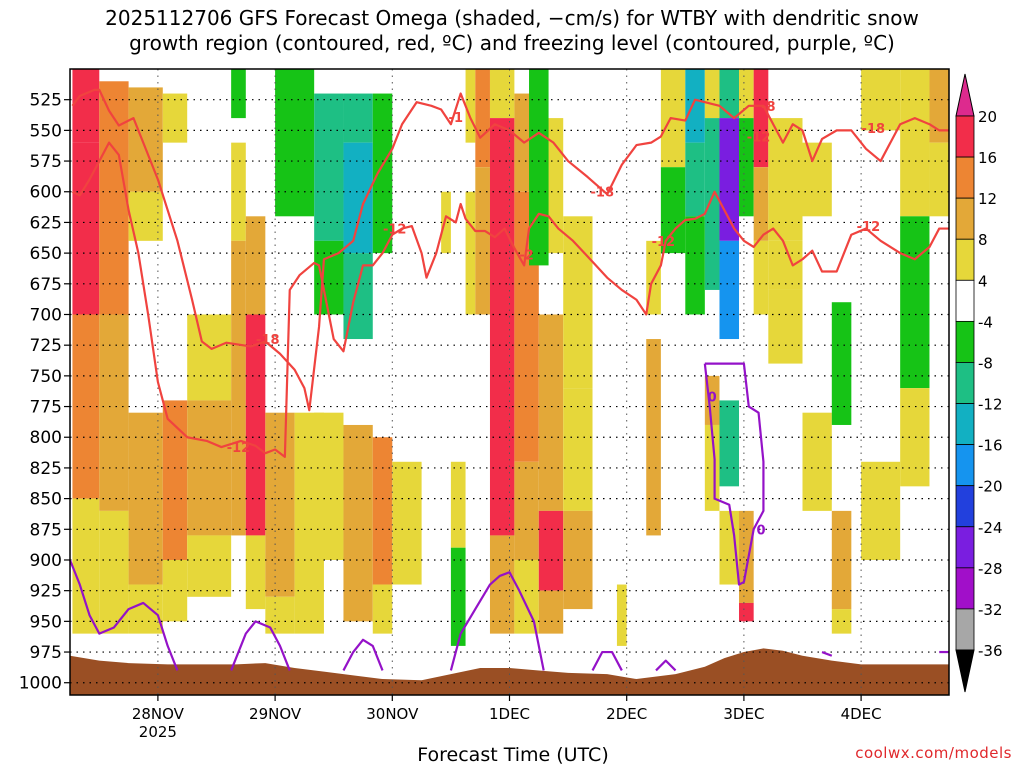 Image resolution: width=1024 pixels, height=768 pixels. Describe the element at coordinates (861, 714) in the screenshot. I see `x-tick-label-4DEC: 4DEC` at that location.